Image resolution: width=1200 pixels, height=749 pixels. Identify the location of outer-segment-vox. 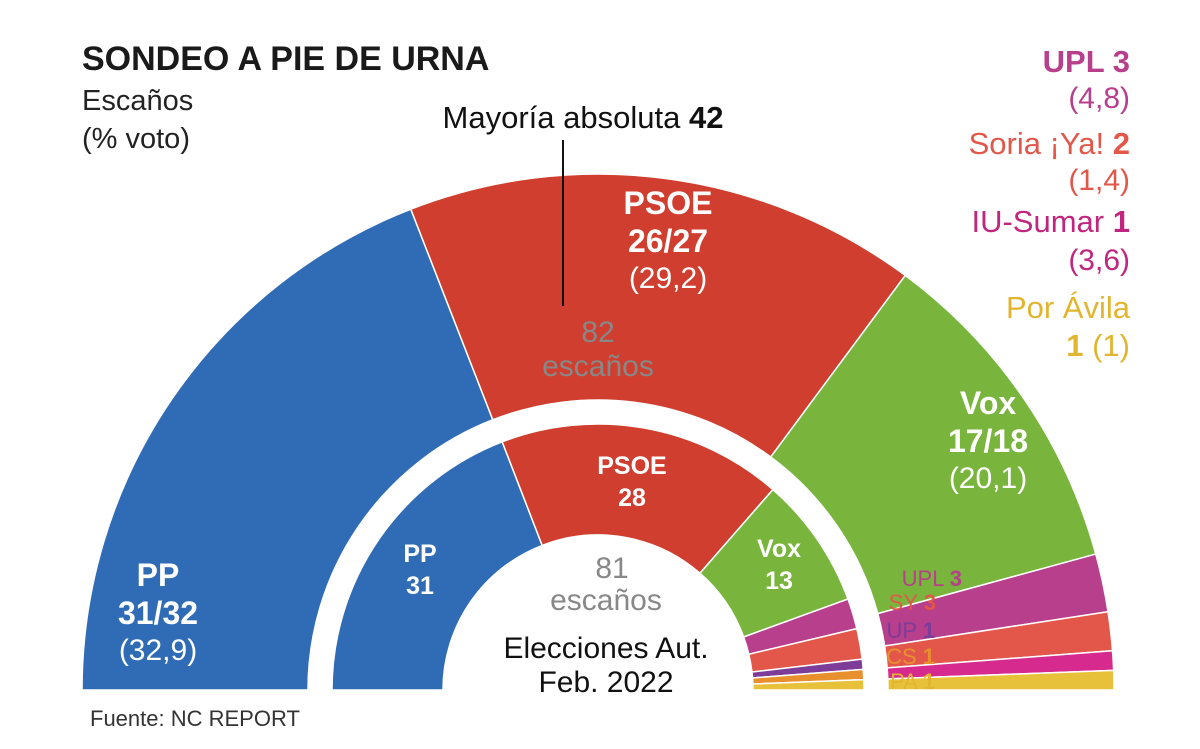
(933, 444).